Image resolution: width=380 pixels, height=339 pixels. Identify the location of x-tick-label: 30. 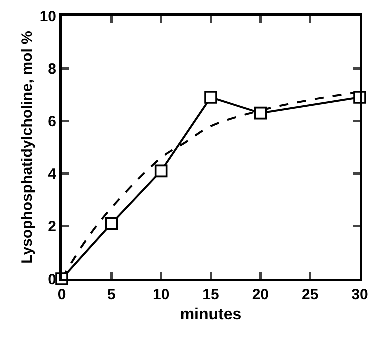
(360, 295).